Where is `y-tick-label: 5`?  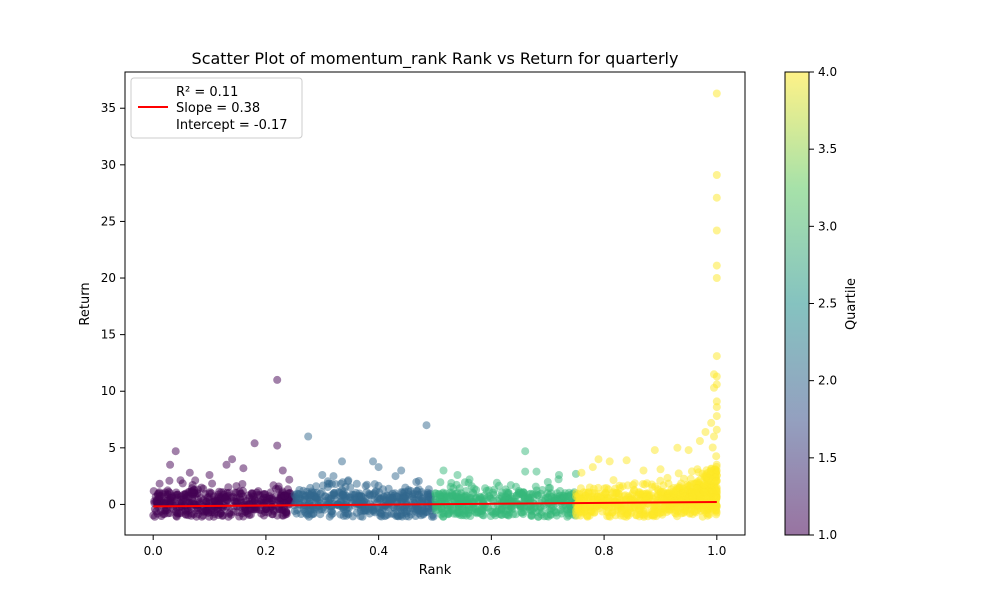 y-tick-label: 5 is located at coordinates (112, 448).